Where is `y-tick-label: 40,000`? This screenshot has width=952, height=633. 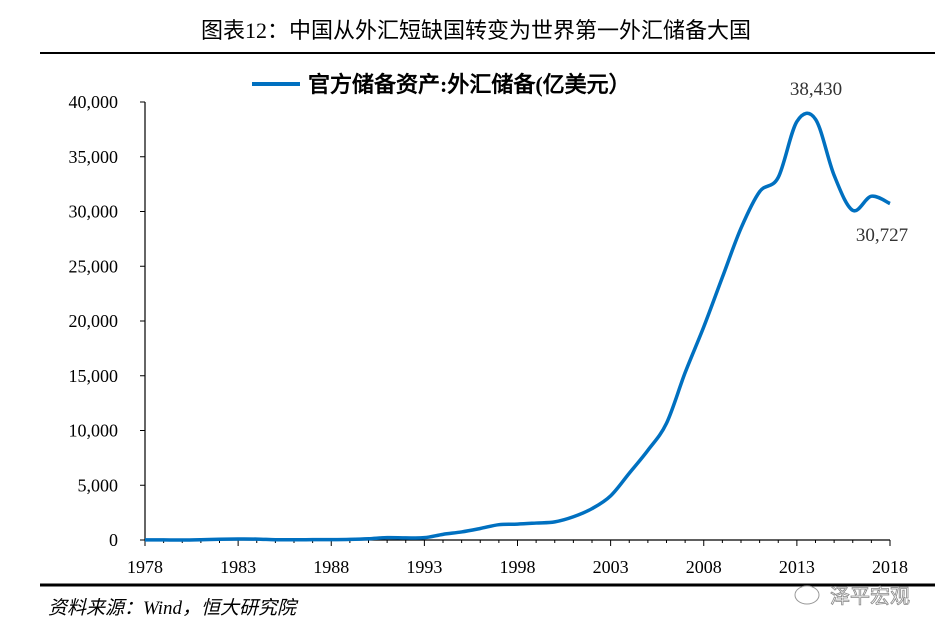 y-tick-label: 40,000 is located at coordinates (94, 102).